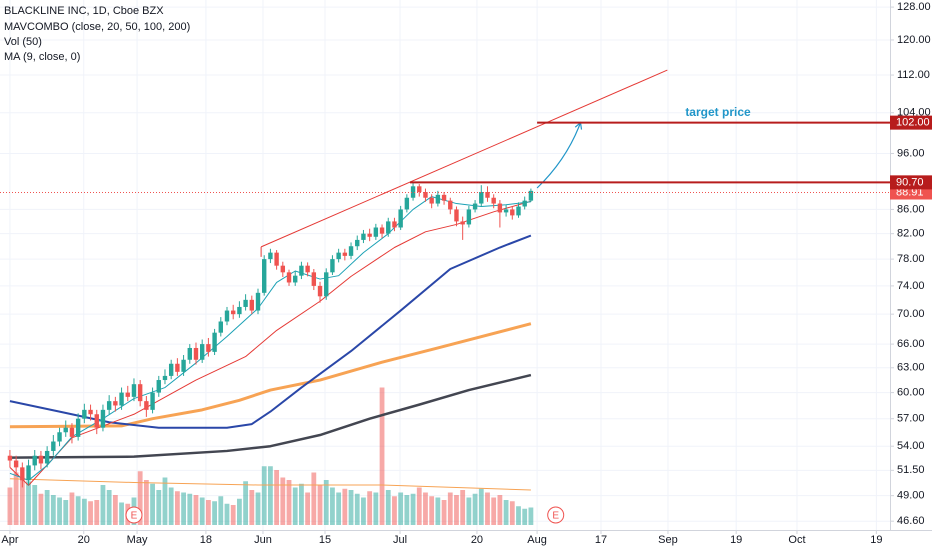  What do you see at coordinates (911, 496) in the screenshot?
I see `y-tick-label: 49.00` at bounding box center [911, 496].